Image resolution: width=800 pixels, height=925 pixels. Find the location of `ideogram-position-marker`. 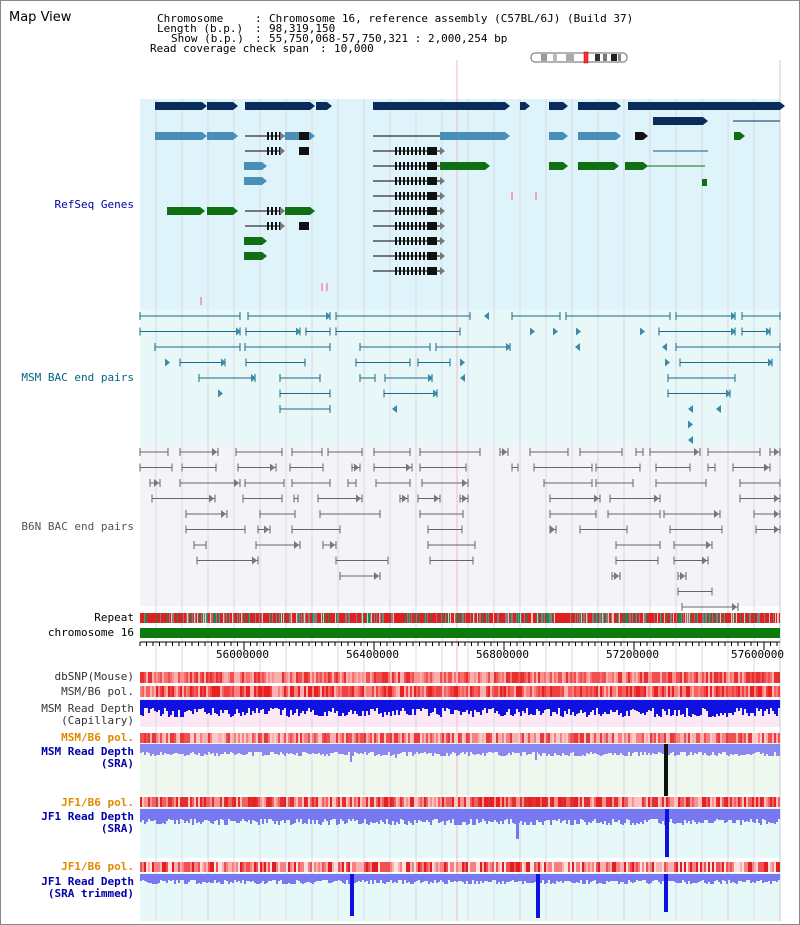

ideogram-position-marker is located at coordinates (586, 57).